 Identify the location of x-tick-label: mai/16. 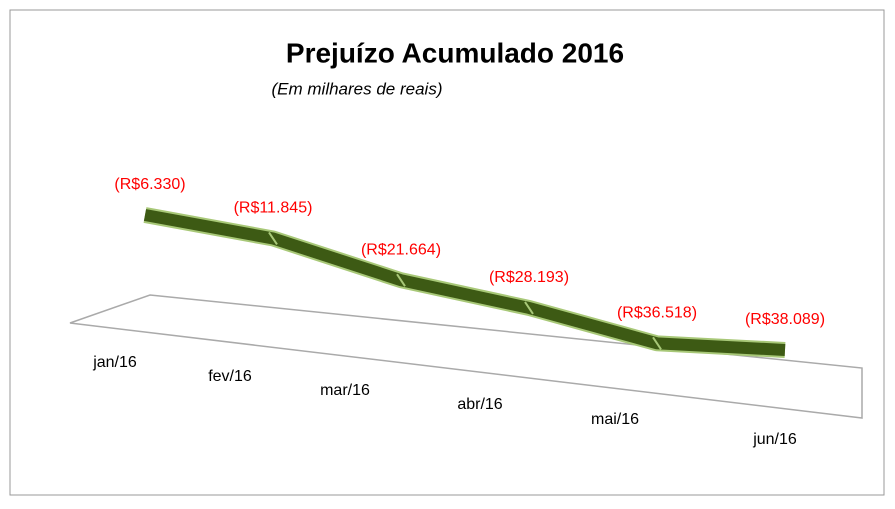
(615, 419).